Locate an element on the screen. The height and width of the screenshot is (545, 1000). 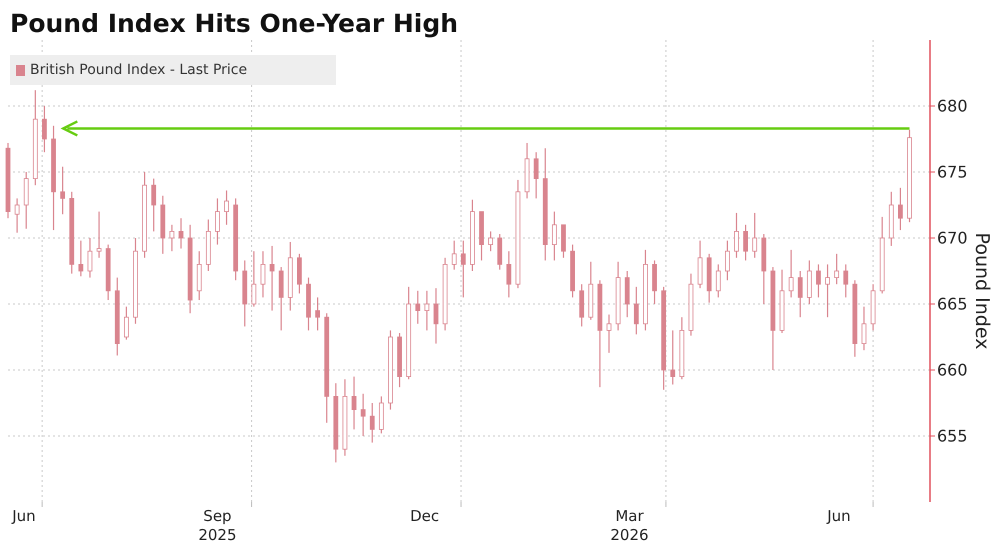
chart-title: Pound Index Hits One-Year High is located at coordinates (234, 23).